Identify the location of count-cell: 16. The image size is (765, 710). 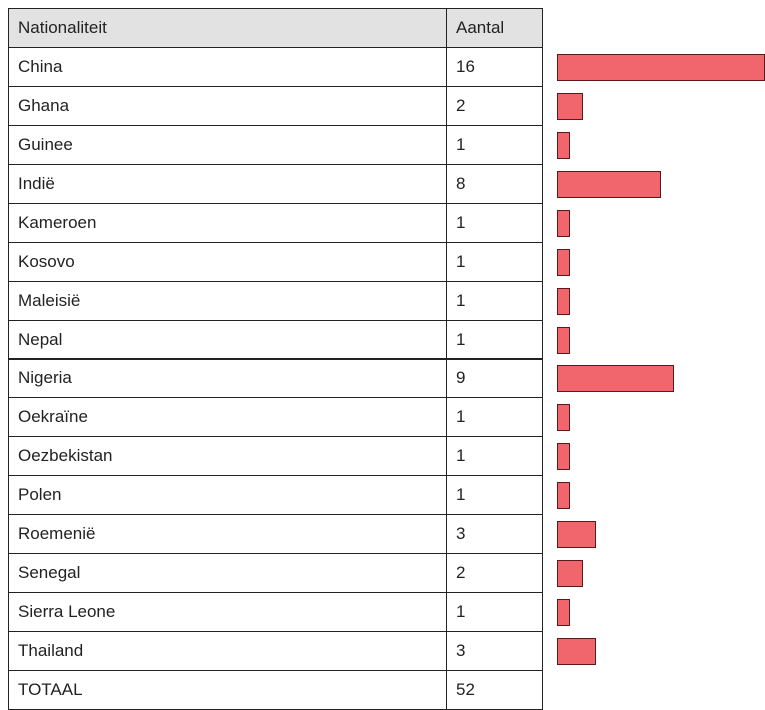
(494, 66).